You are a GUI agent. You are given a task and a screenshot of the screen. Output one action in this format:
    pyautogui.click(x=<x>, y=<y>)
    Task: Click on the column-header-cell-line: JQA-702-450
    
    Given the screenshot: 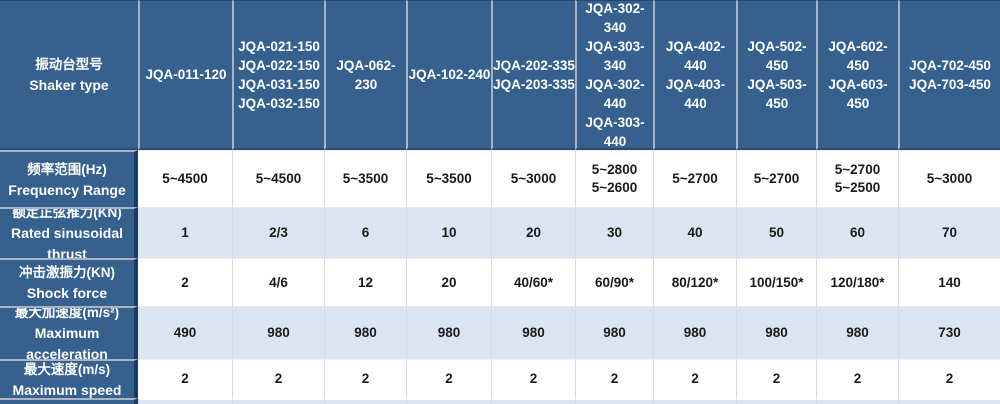 What is the action you would take?
    pyautogui.click(x=950, y=65)
    